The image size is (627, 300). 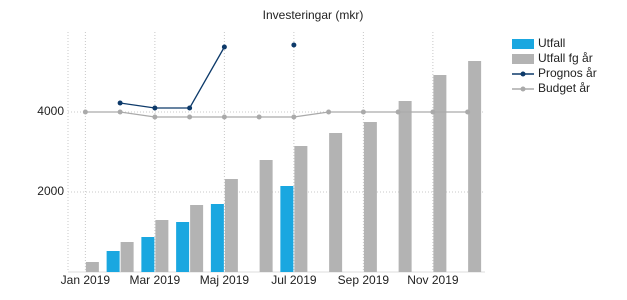 What do you see at coordinates (564, 88) in the screenshot?
I see `legend-label: Budget år` at bounding box center [564, 88].